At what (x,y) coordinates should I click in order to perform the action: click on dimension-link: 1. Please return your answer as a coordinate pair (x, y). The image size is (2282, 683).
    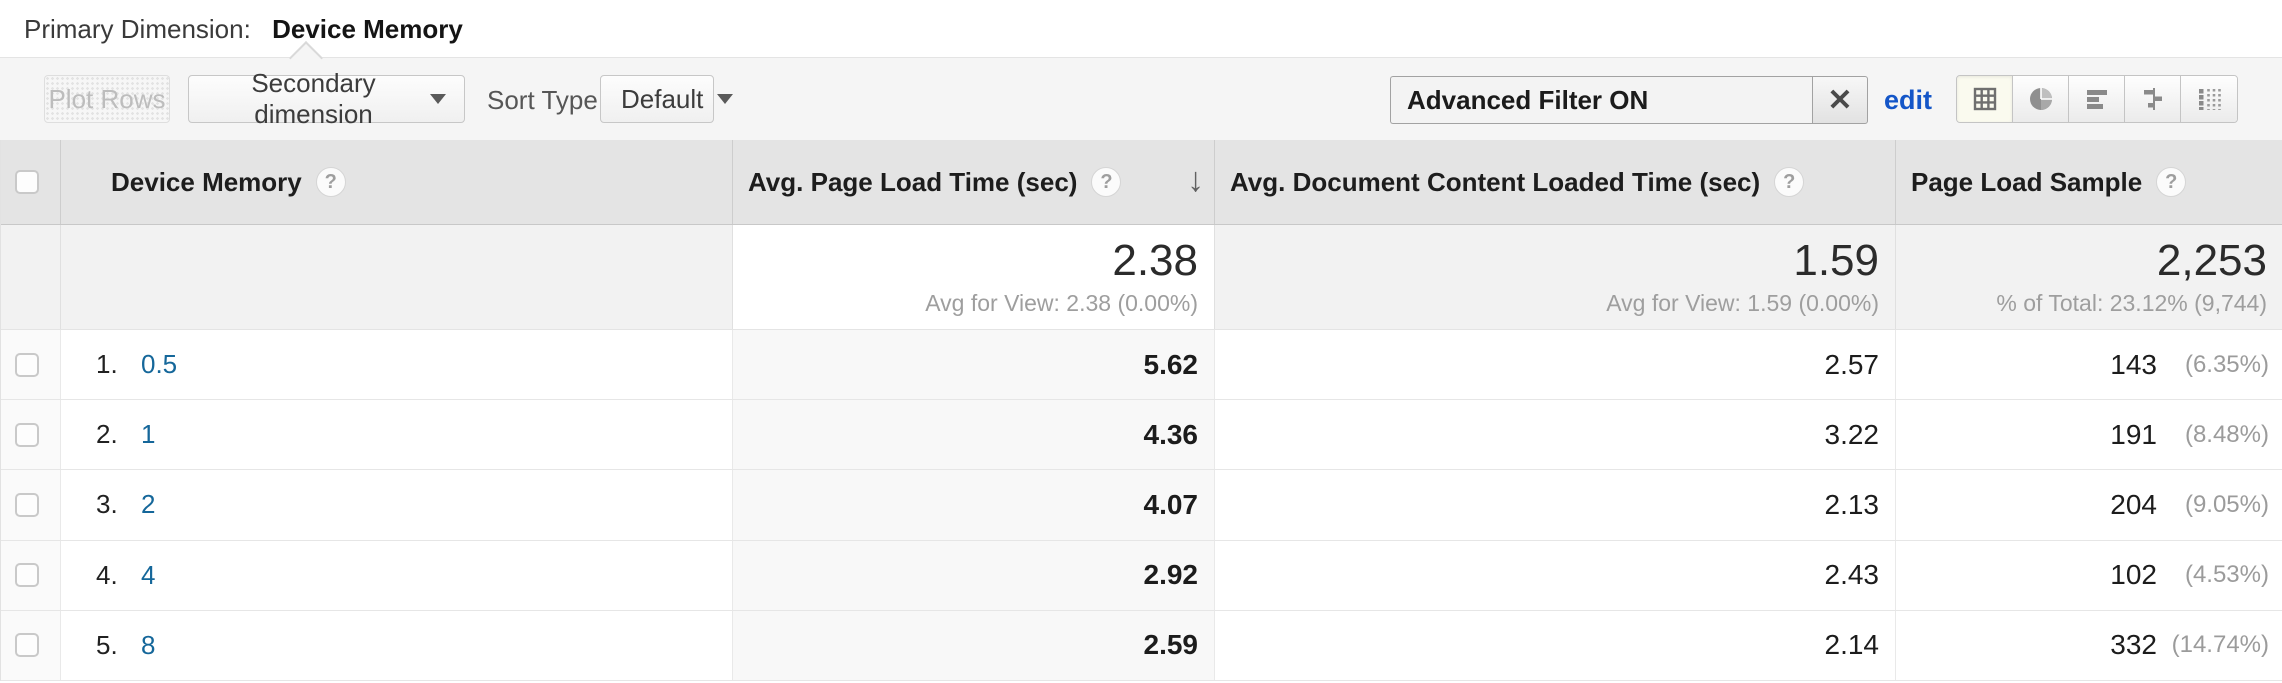
    Looking at the image, I should click on (148, 434).